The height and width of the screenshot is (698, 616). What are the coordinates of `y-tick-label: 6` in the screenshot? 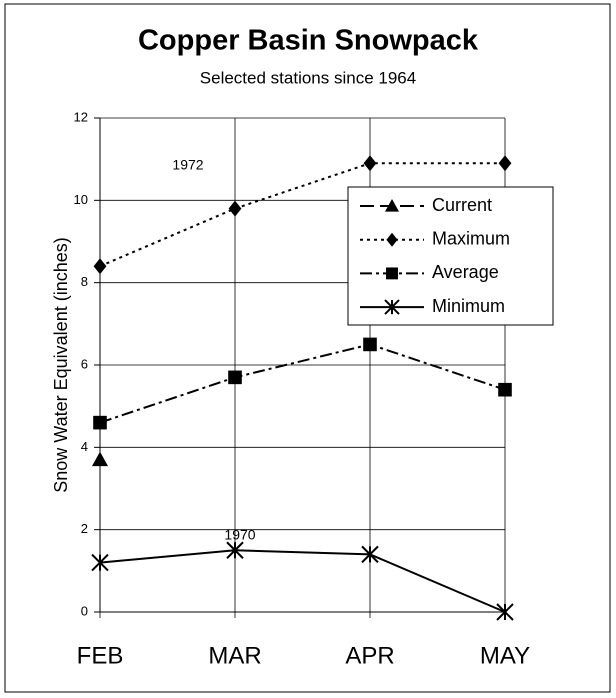 It's located at (84, 363).